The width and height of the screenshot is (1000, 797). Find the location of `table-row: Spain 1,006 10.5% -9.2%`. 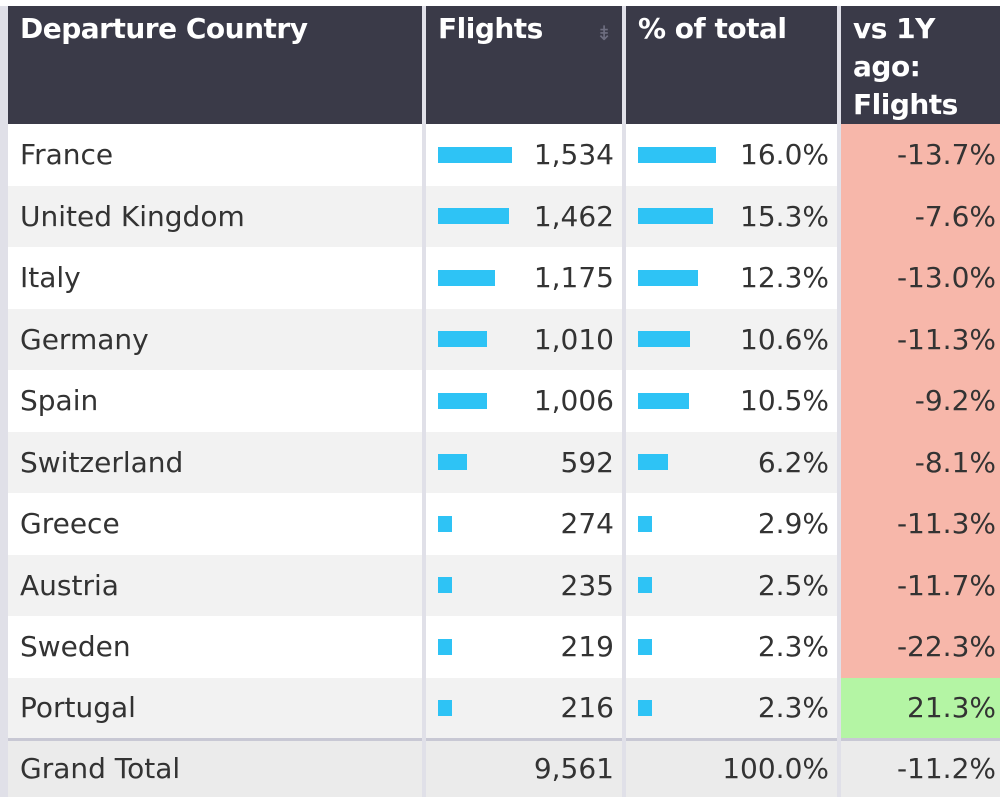

table-row: Spain 1,006 10.5% -9.2% is located at coordinates (500, 401).